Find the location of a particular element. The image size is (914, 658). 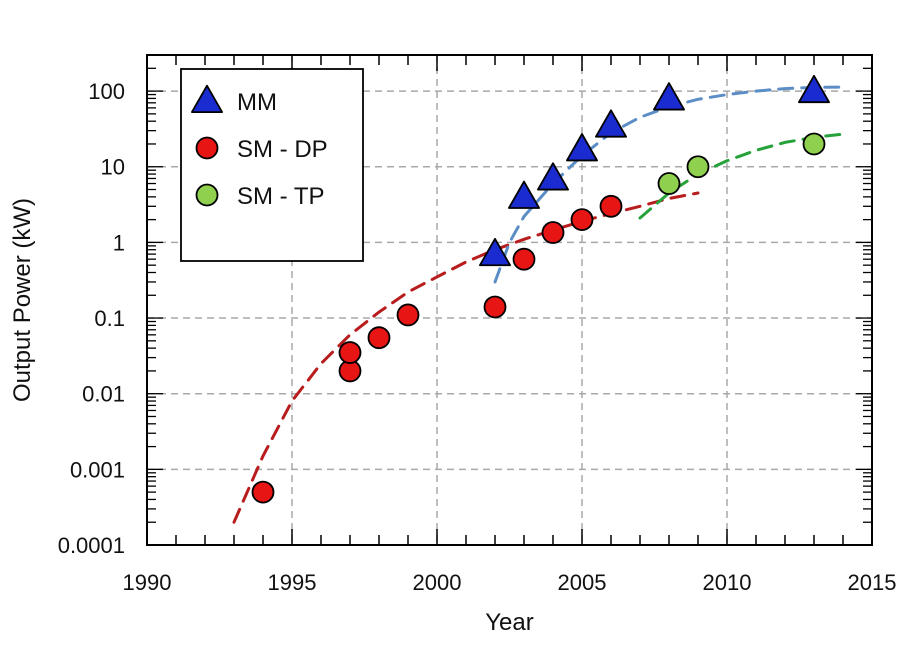

trend-line-mm is located at coordinates (669, 184).